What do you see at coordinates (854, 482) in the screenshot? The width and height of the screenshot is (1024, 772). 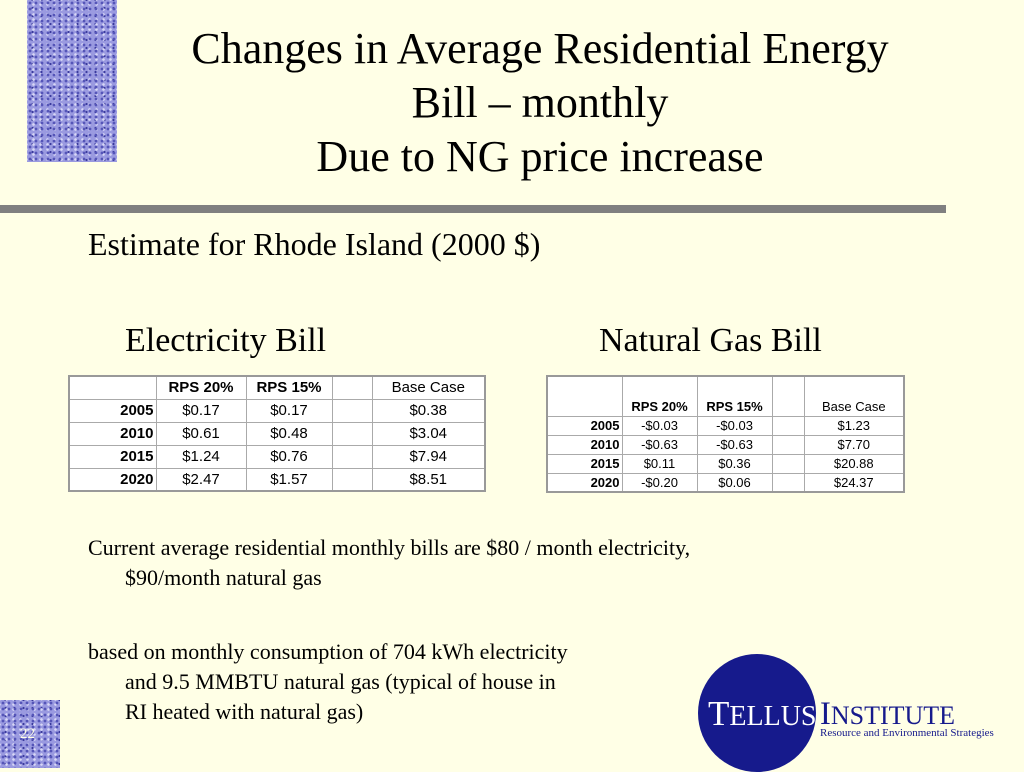 I see `value-cell: $24.37` at bounding box center [854, 482].